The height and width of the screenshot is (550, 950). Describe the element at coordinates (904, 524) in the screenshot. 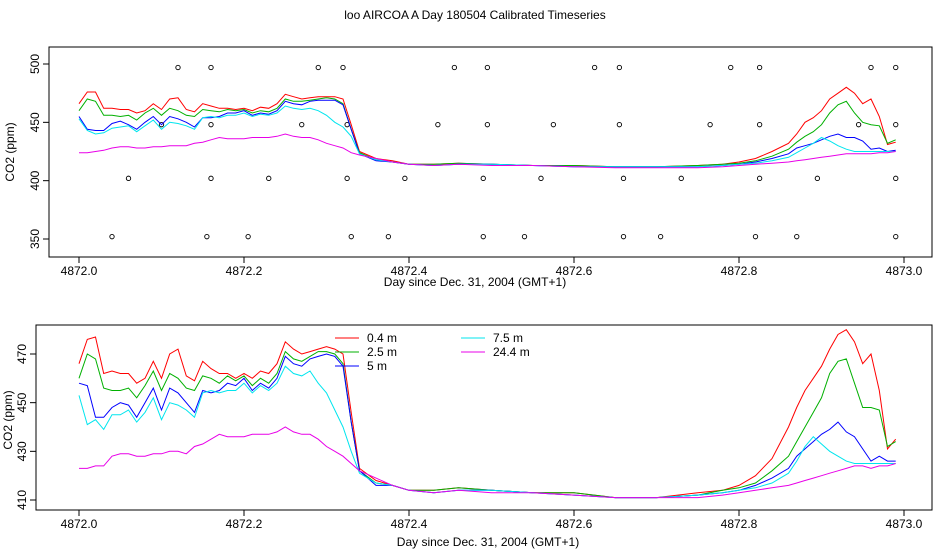

I see `bottom-xtick-label: 4873.0` at that location.